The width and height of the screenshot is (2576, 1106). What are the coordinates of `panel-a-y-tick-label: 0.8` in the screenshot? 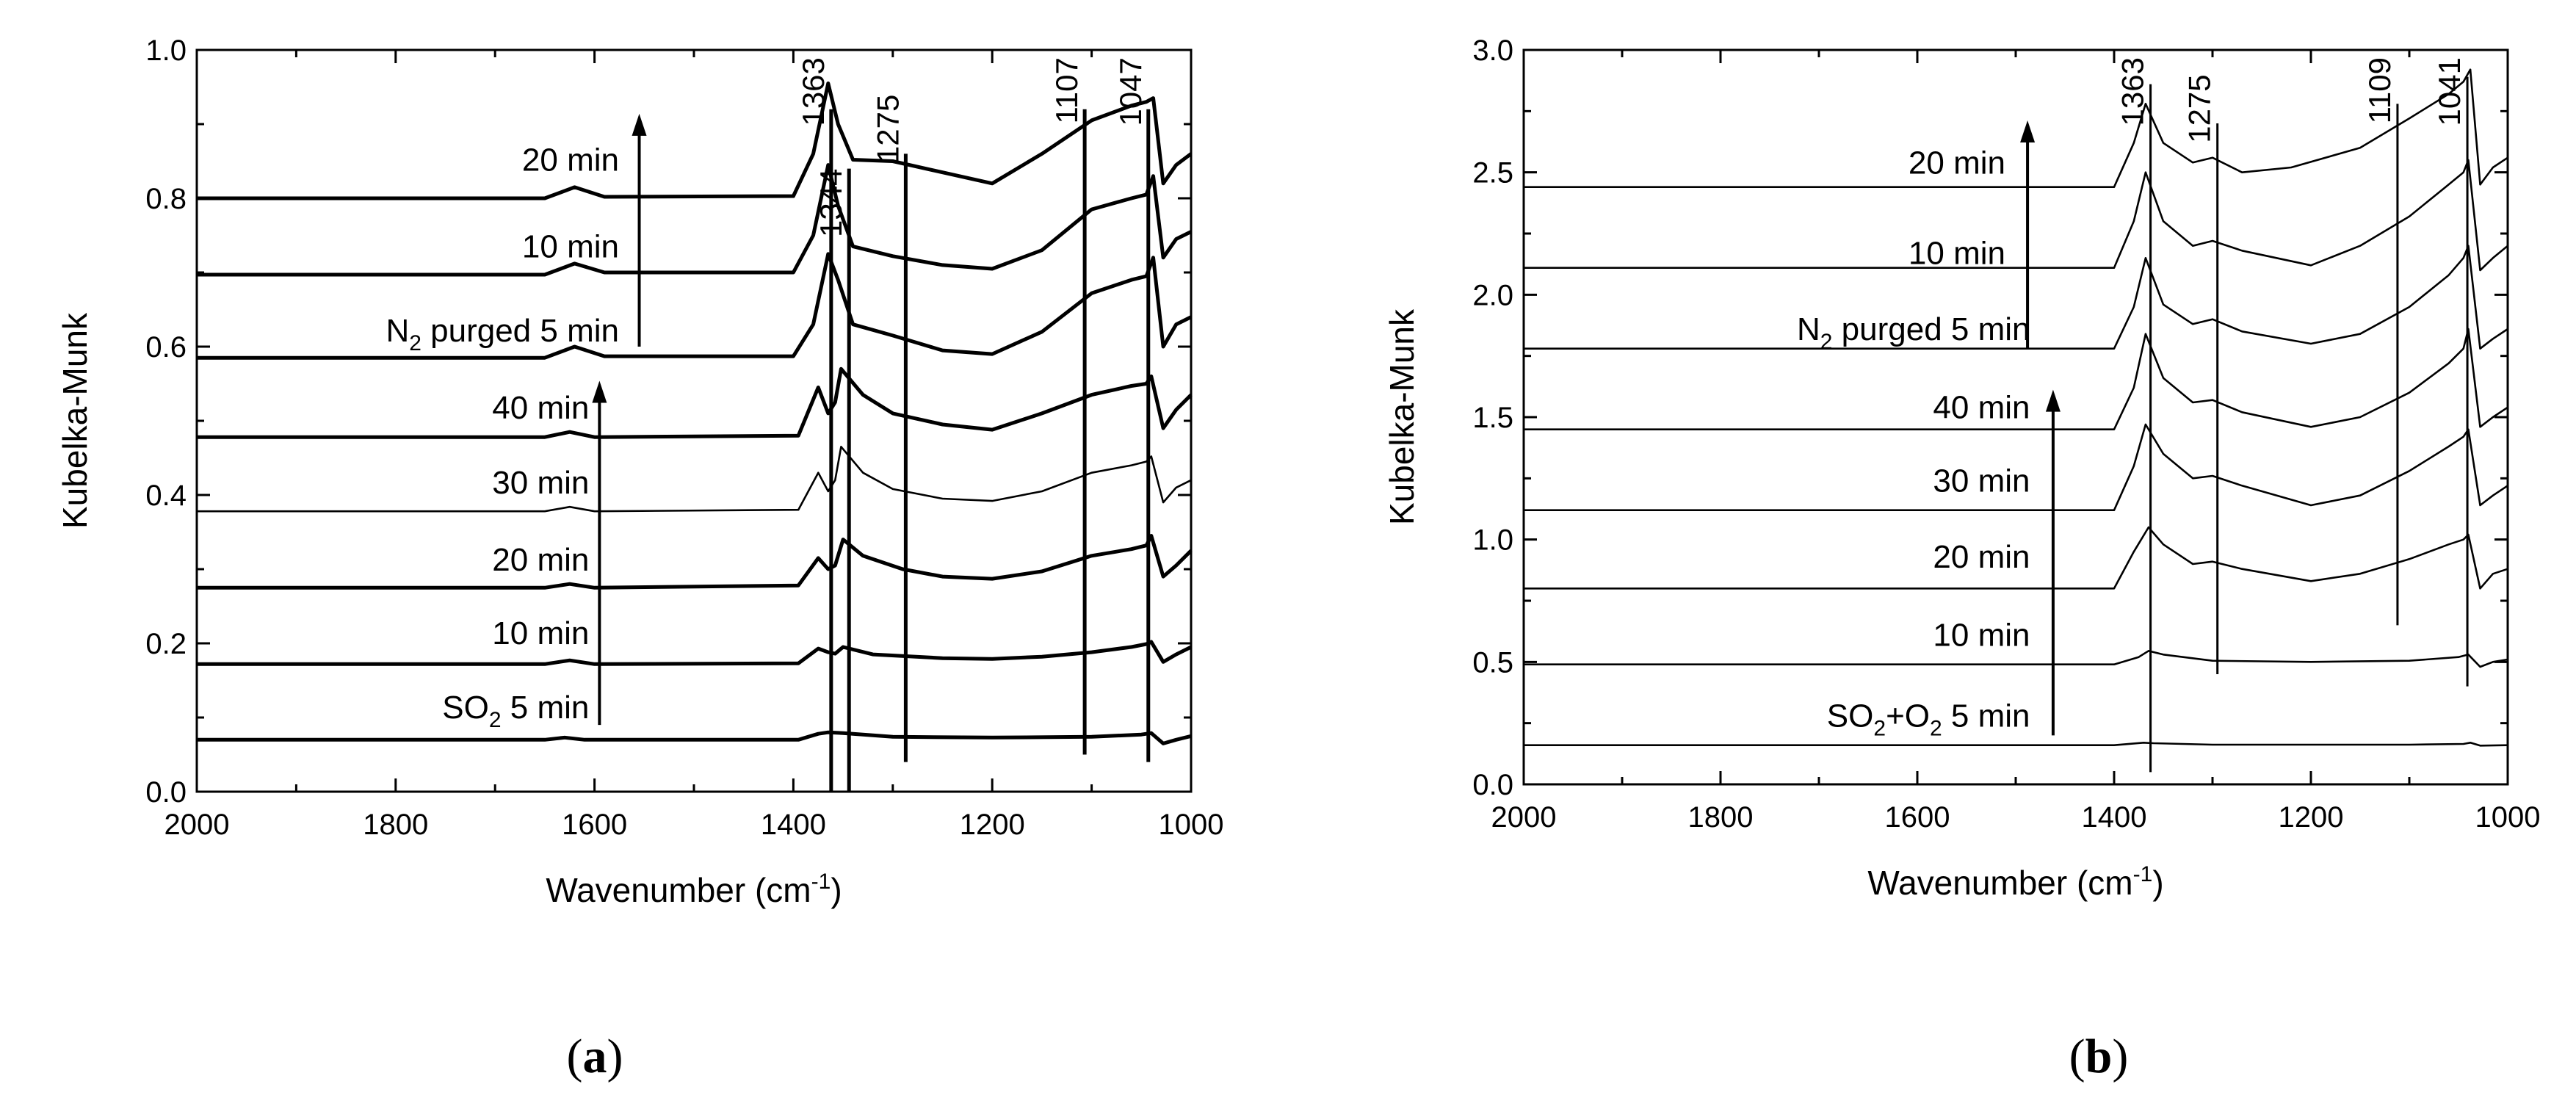 It's located at (166, 199).